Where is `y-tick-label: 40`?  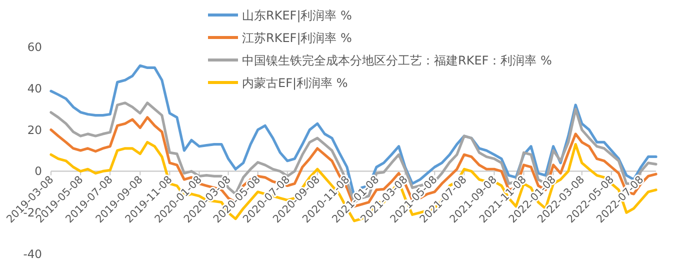
y-tick-label: 40 is located at coordinates (34, 88).